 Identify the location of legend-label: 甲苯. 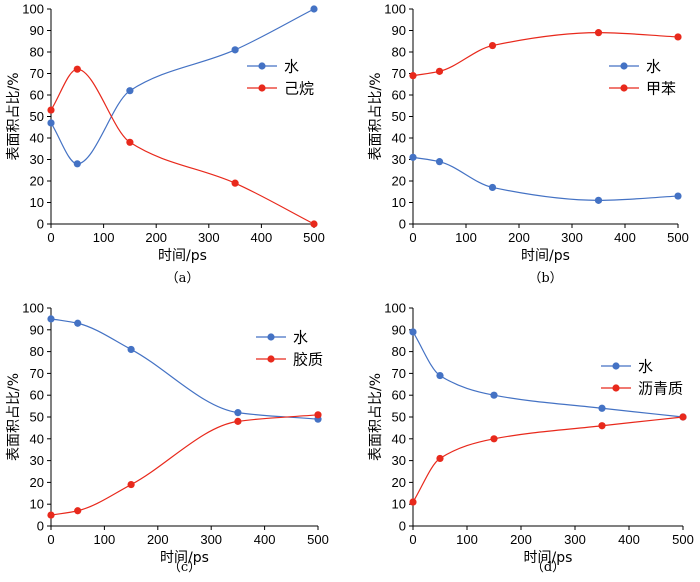
(661, 89).